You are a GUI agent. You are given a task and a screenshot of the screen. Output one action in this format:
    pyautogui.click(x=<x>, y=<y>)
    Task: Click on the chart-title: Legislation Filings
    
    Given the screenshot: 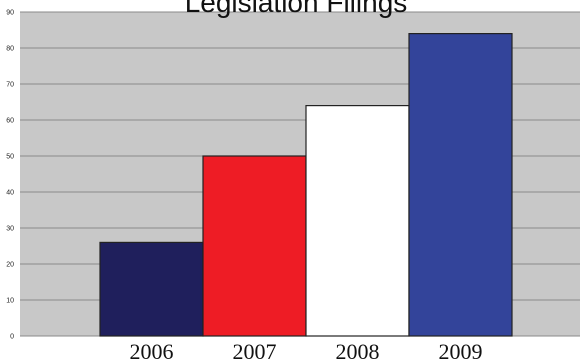 What is the action you would take?
    pyautogui.click(x=296, y=9)
    